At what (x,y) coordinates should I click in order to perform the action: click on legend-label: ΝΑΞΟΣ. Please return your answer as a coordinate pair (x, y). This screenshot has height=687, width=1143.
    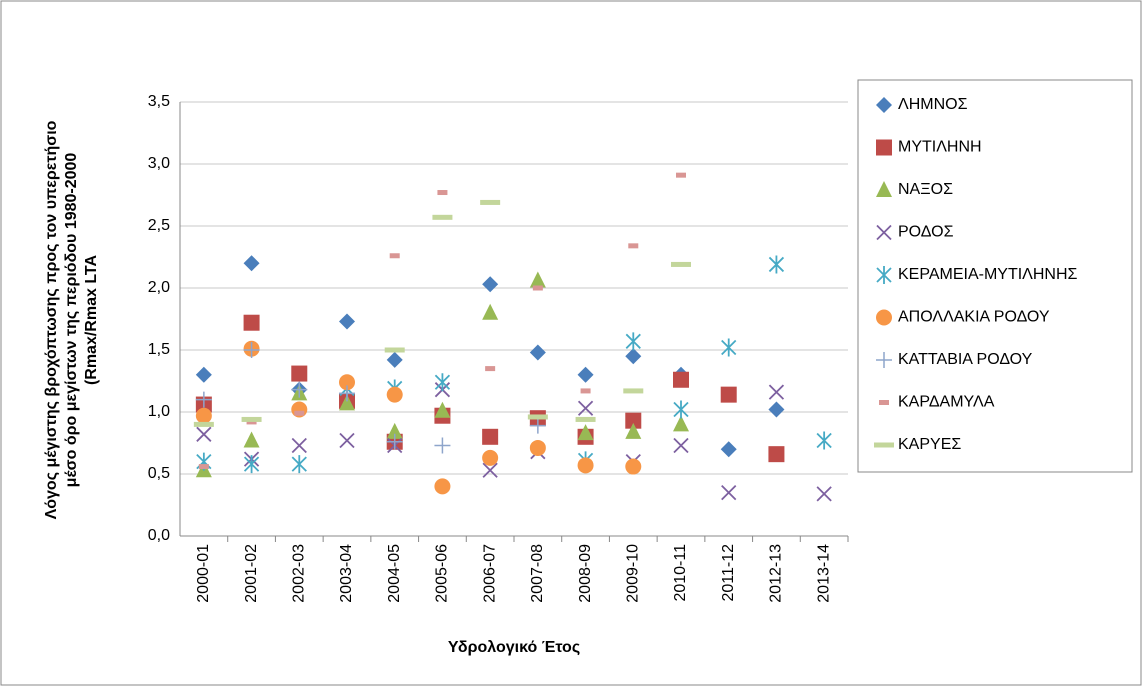
    Looking at the image, I should click on (925, 189).